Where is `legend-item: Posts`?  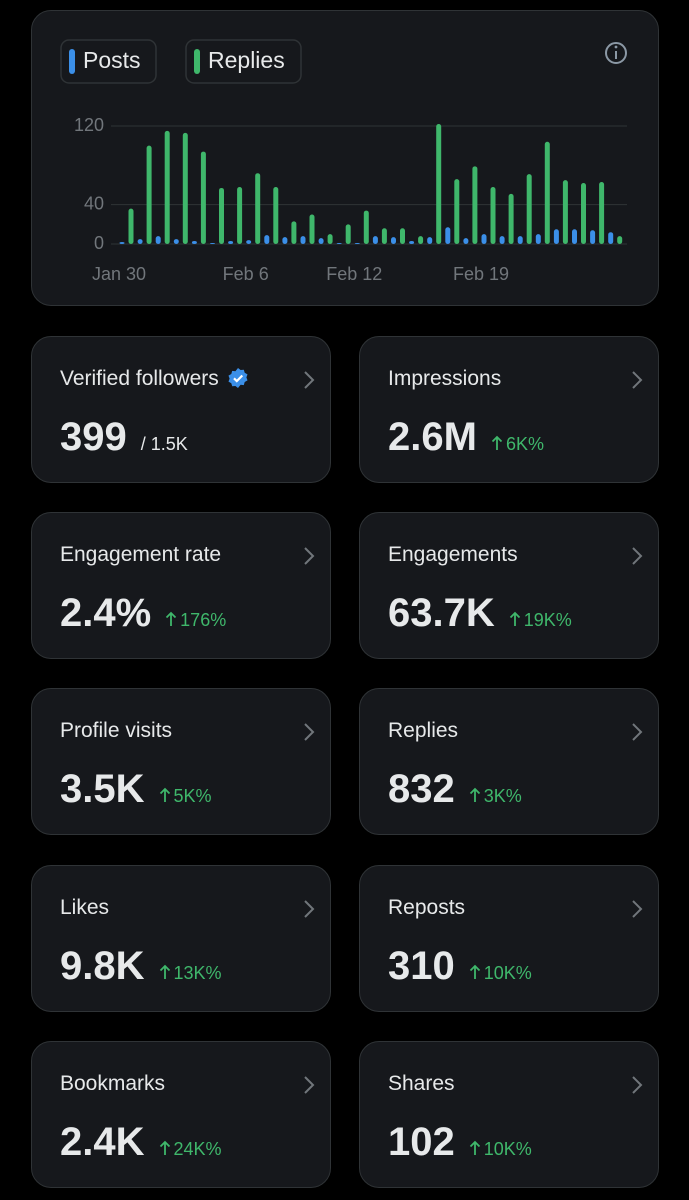 legend-item: Posts is located at coordinates (108, 61).